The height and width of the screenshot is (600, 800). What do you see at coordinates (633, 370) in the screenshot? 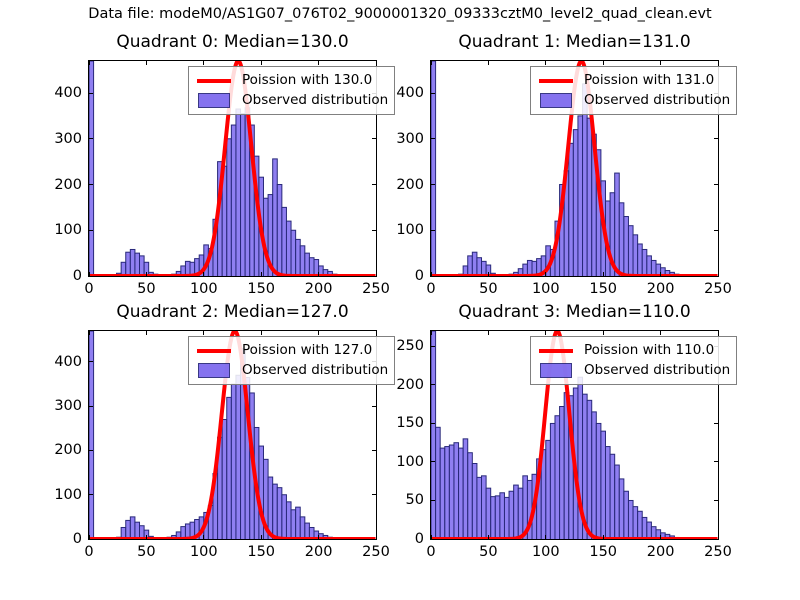
I see `legend-entry-observed: Observed distribution` at bounding box center [633, 370].